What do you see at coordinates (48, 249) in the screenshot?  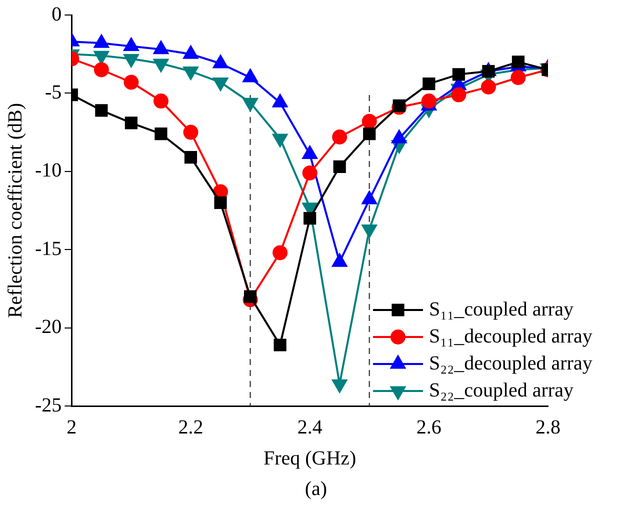 I see `y-tick-label: -15` at bounding box center [48, 249].